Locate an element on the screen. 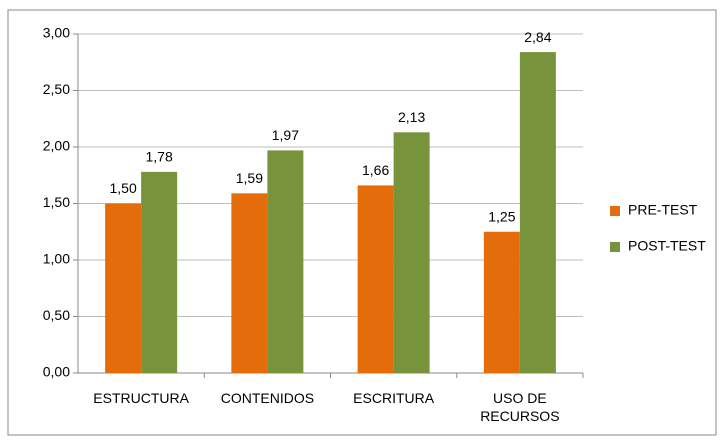 The image size is (725, 441). data-label: 1,25 is located at coordinates (501, 216).